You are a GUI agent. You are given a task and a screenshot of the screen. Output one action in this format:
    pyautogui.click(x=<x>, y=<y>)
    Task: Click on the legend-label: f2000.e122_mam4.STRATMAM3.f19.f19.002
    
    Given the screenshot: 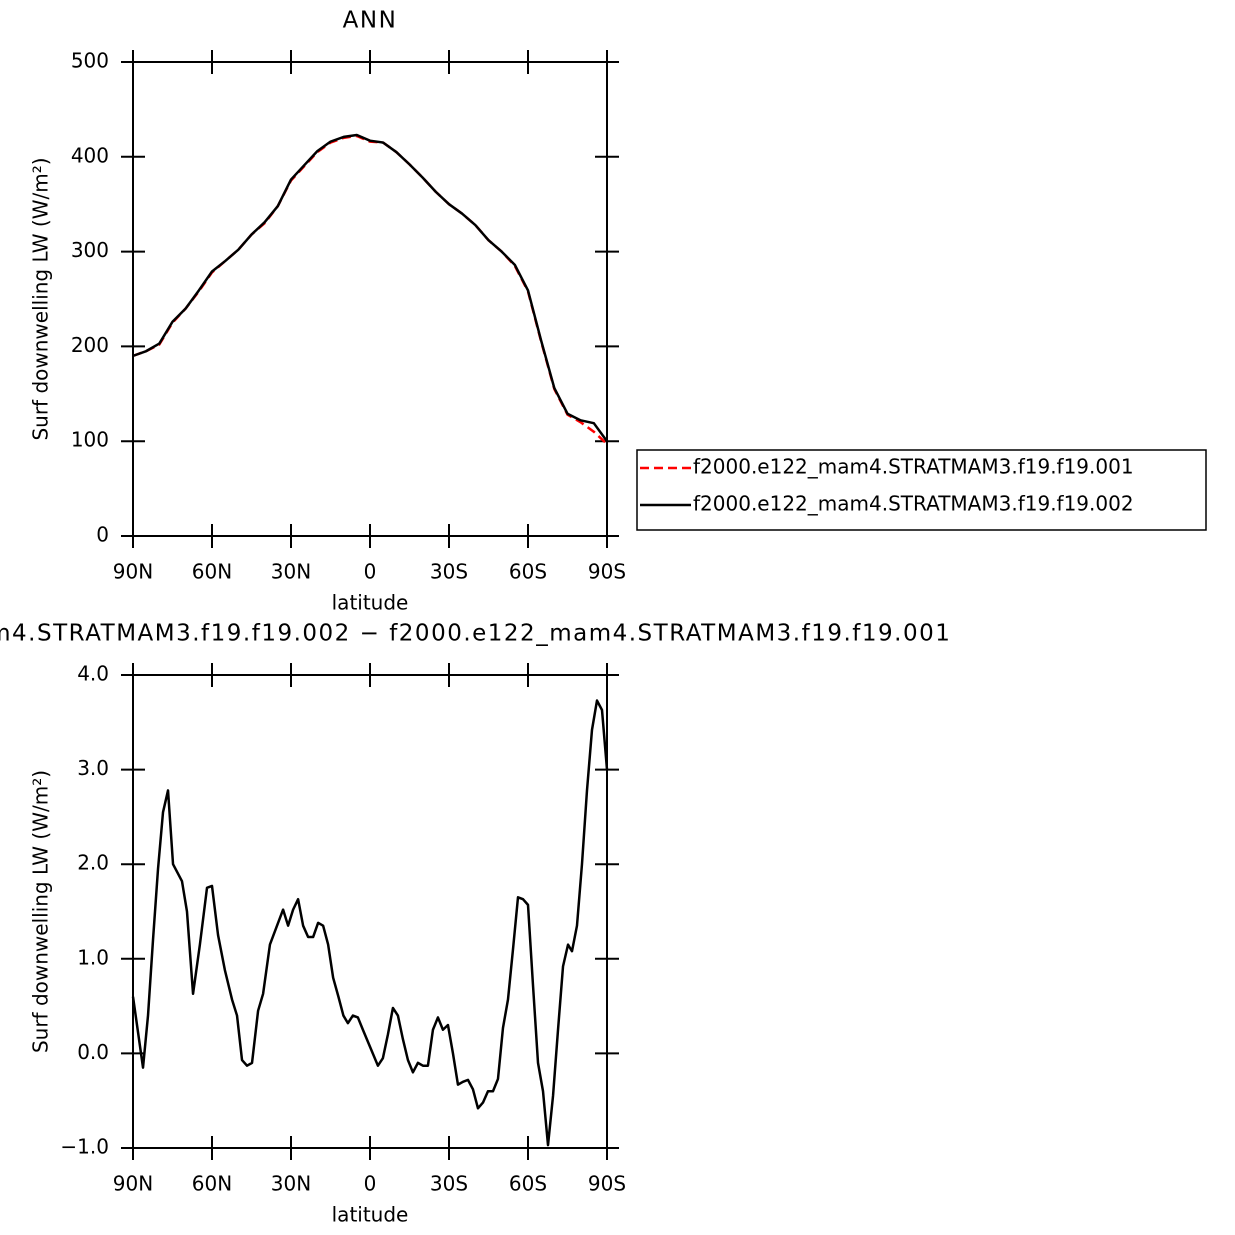 What is the action you would take?
    pyautogui.click(x=913, y=504)
    